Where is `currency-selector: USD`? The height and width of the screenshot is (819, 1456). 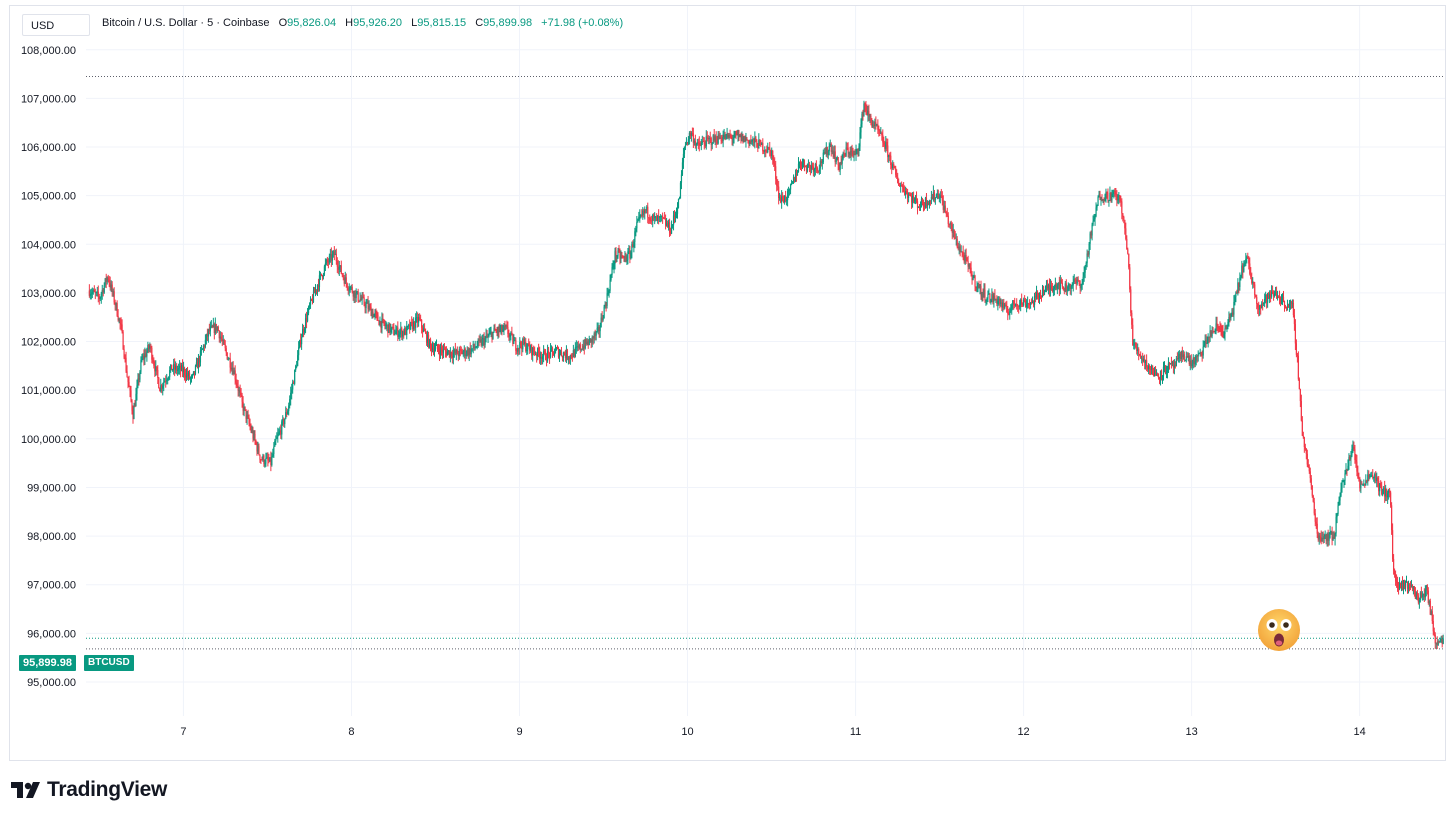
currency-selector: USD is located at coordinates (56, 25).